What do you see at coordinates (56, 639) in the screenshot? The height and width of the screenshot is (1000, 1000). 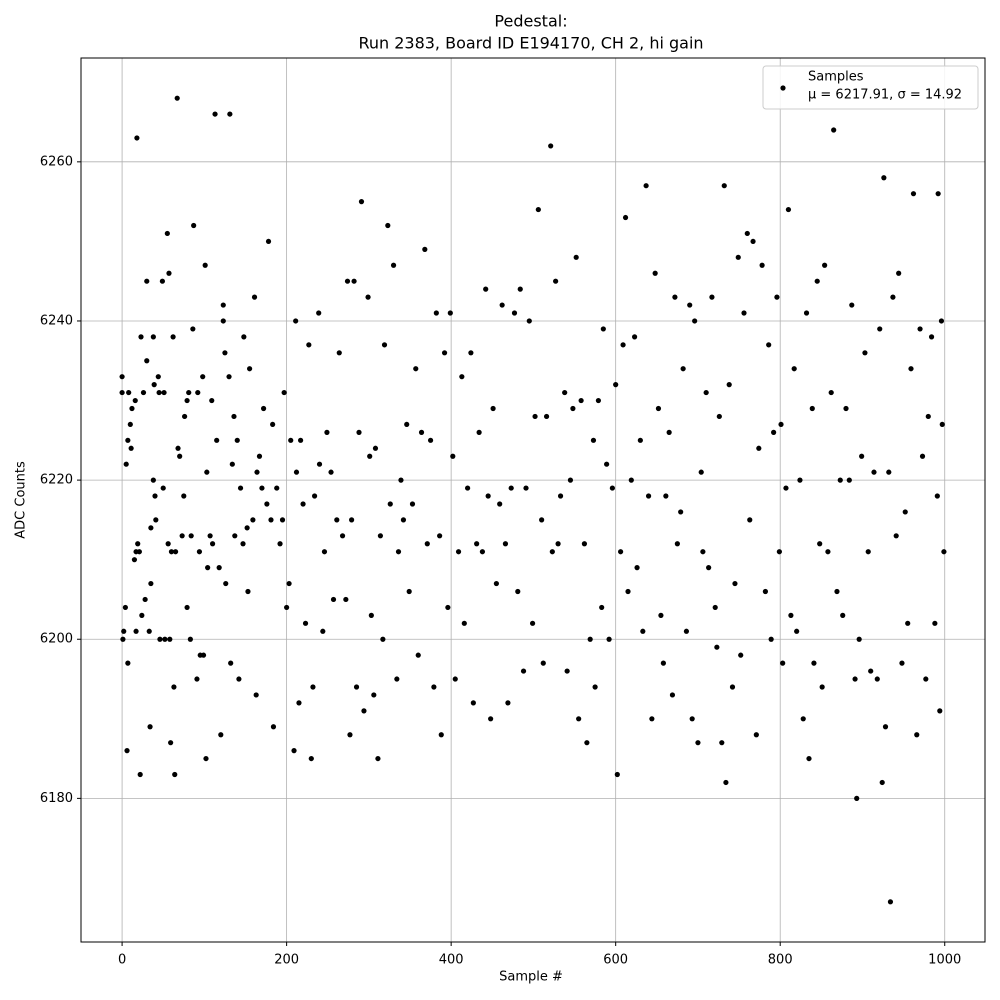 I see `y-tick-label: 6200` at bounding box center [56, 639].